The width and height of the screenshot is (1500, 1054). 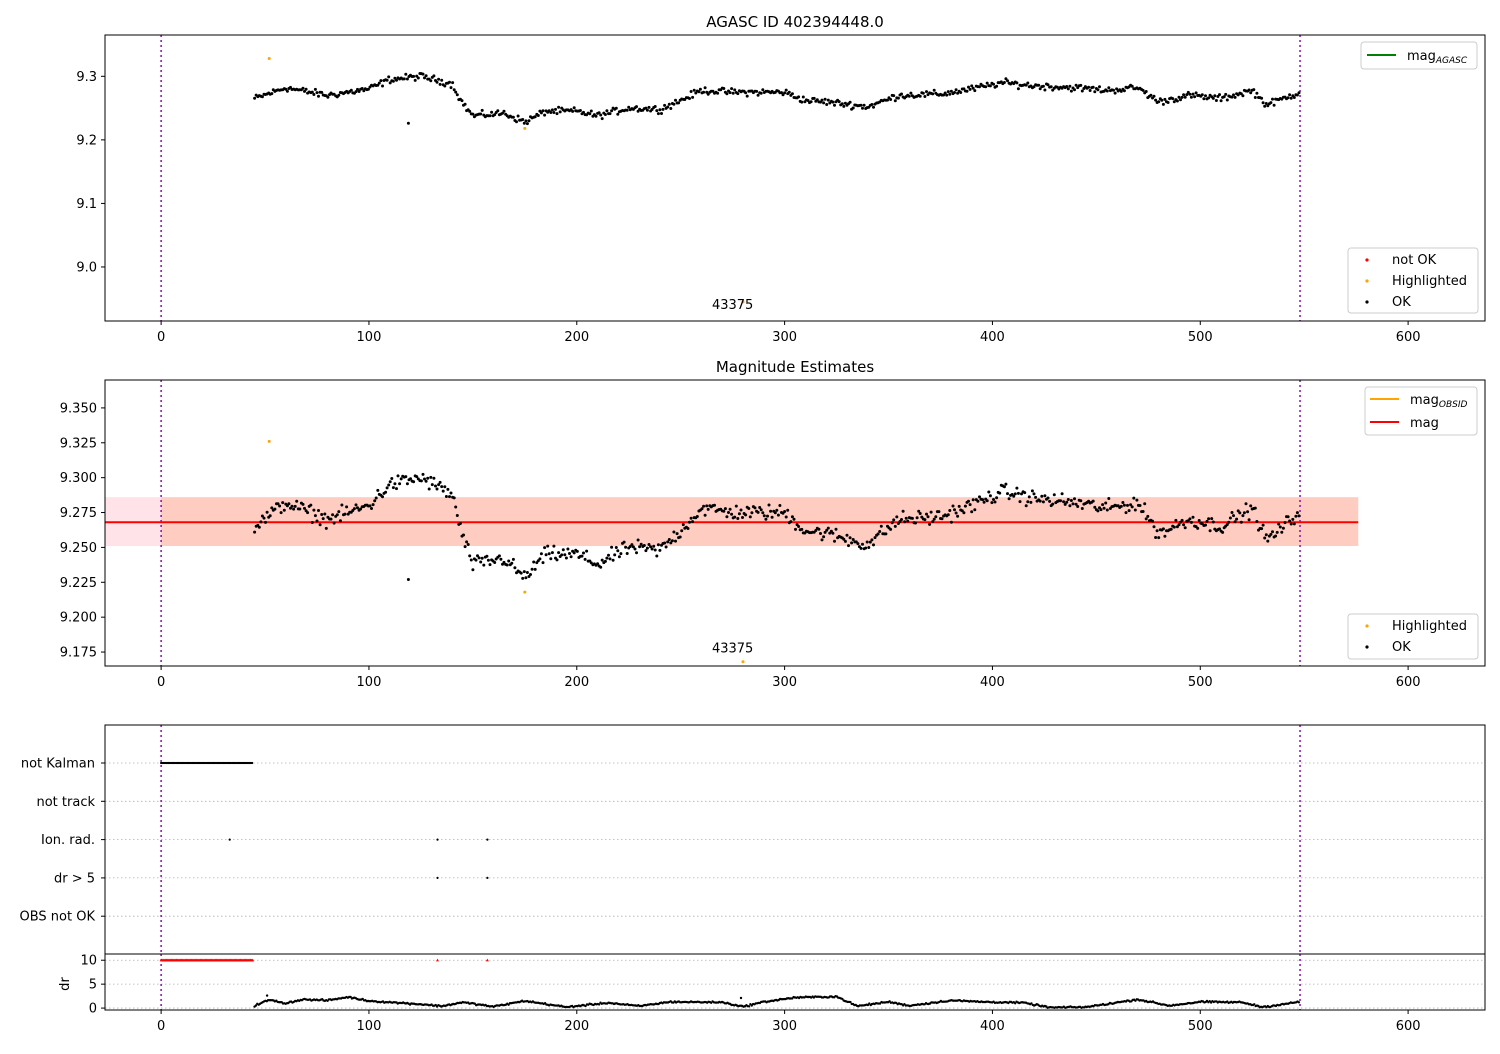 What do you see at coordinates (161, 682) in the screenshot?
I see `estimates-x-tick-label: 0` at bounding box center [161, 682].